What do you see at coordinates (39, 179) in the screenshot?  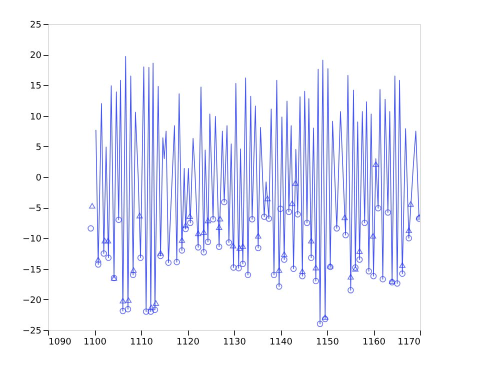 I see `y-tick-label: 0` at bounding box center [39, 179].